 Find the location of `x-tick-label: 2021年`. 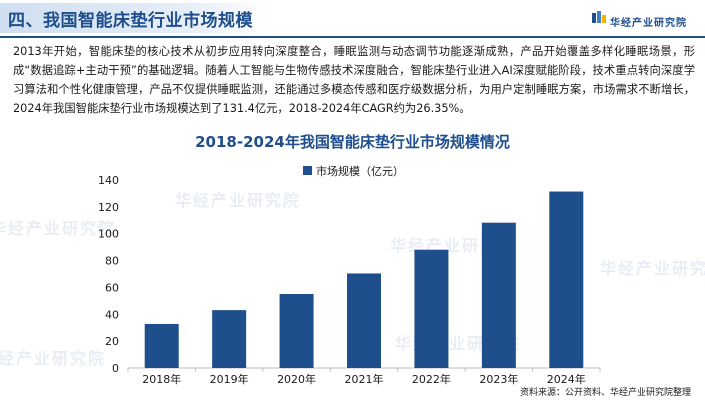

x-tick-label: 2021年 is located at coordinates (364, 379).